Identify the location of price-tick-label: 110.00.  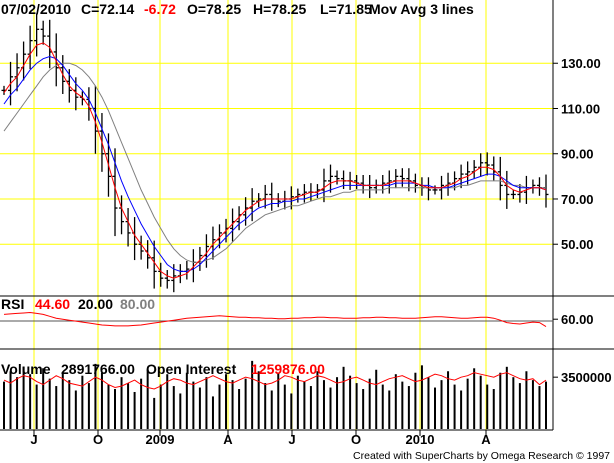
(580, 108).